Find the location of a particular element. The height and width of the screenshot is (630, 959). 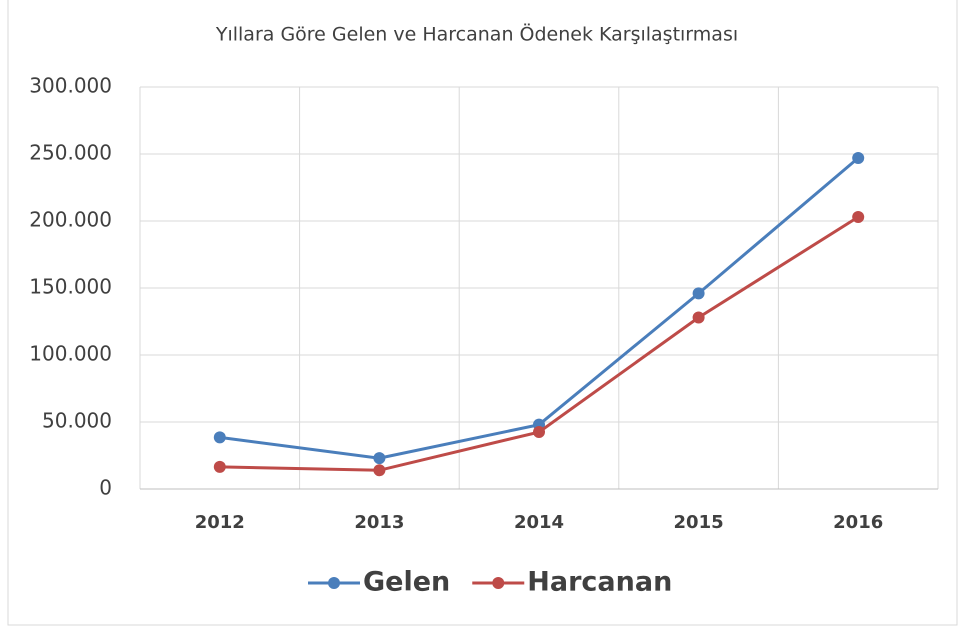

y-tick-label: 250.000 is located at coordinates (70, 153).